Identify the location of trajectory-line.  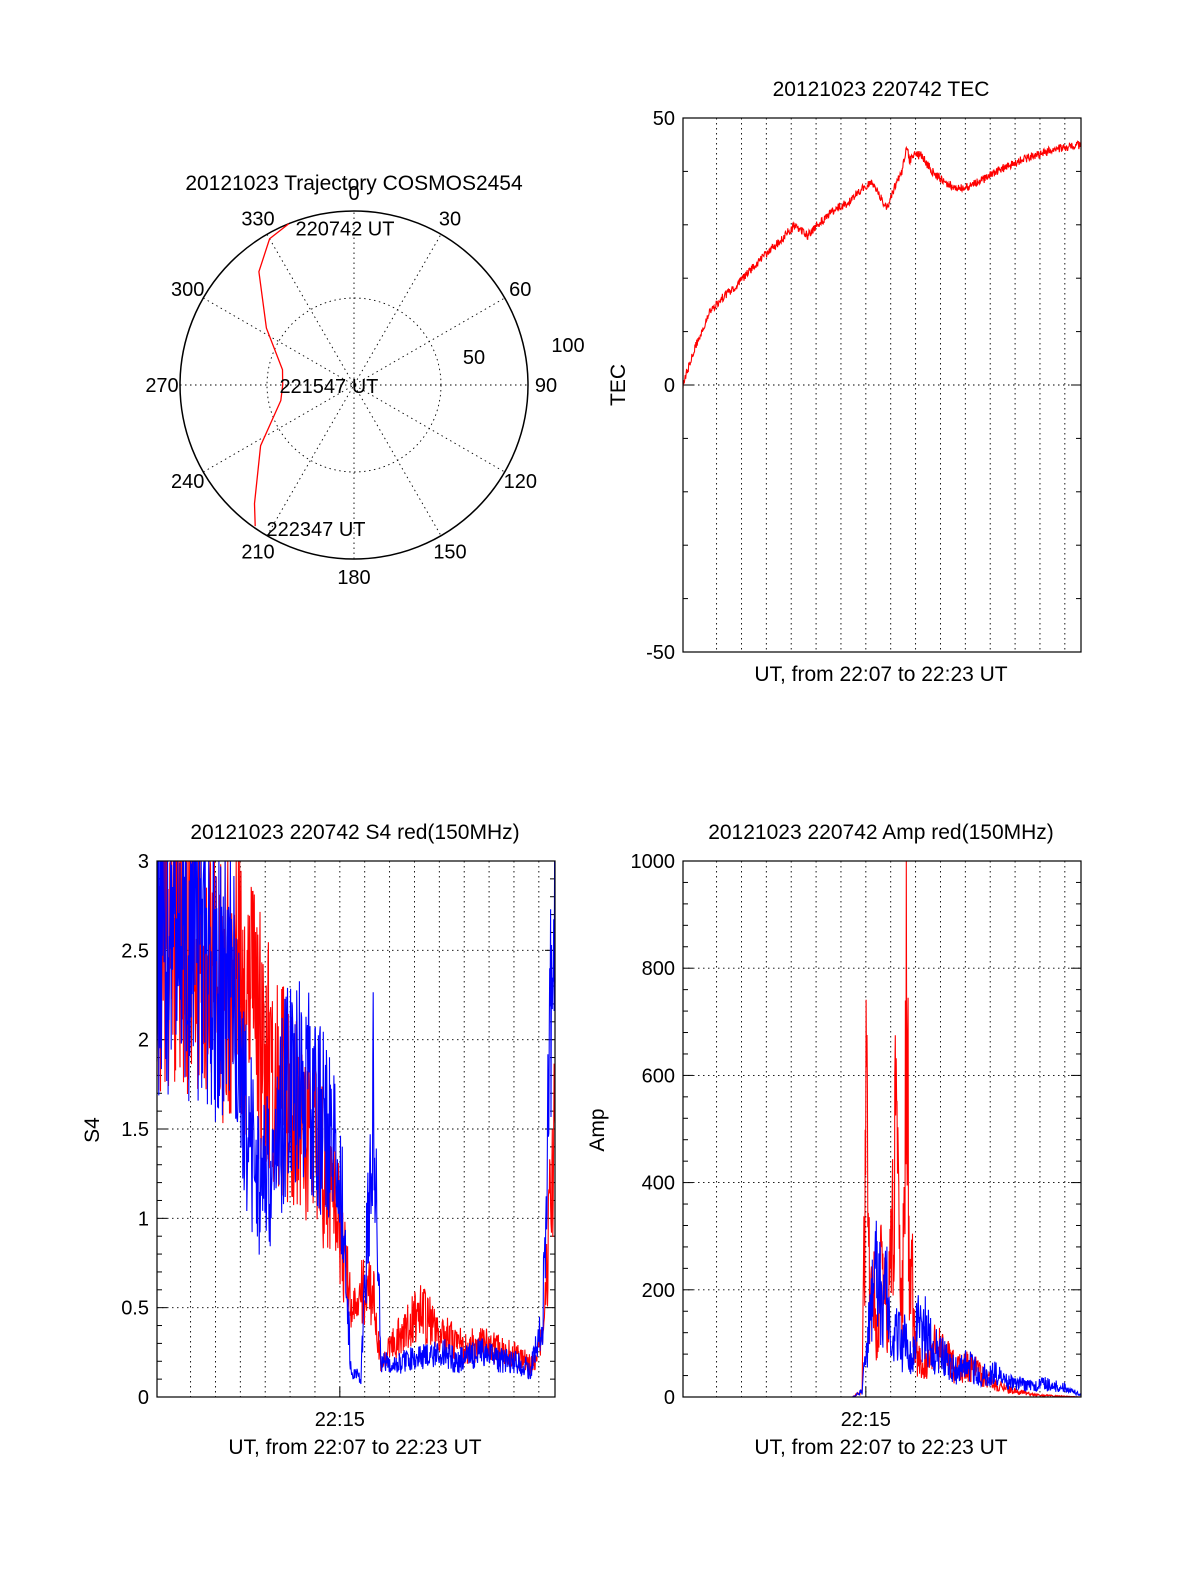
(271, 375).